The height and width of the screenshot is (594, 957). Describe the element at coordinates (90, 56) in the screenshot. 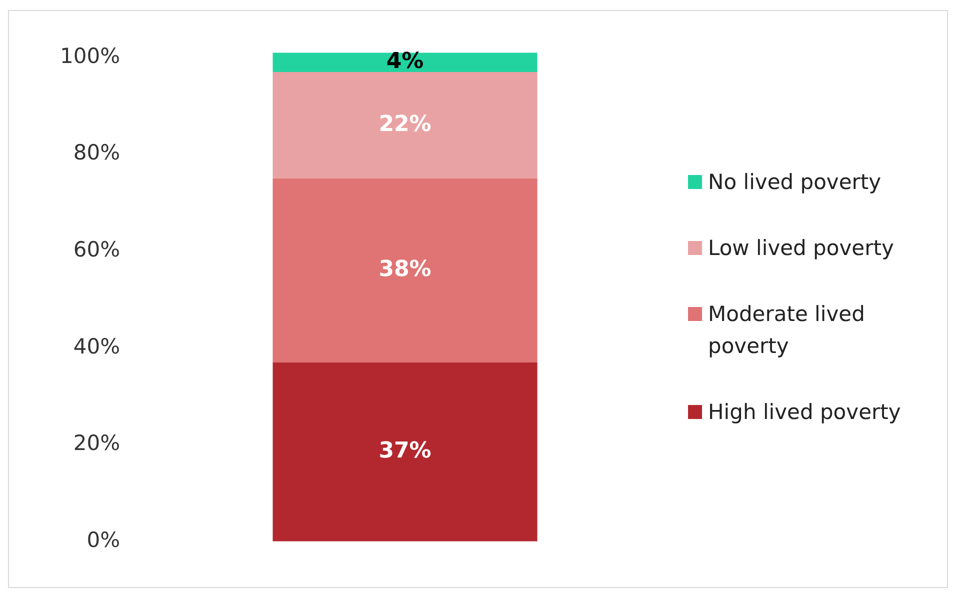

I see `y-tick-label: 100%` at that location.